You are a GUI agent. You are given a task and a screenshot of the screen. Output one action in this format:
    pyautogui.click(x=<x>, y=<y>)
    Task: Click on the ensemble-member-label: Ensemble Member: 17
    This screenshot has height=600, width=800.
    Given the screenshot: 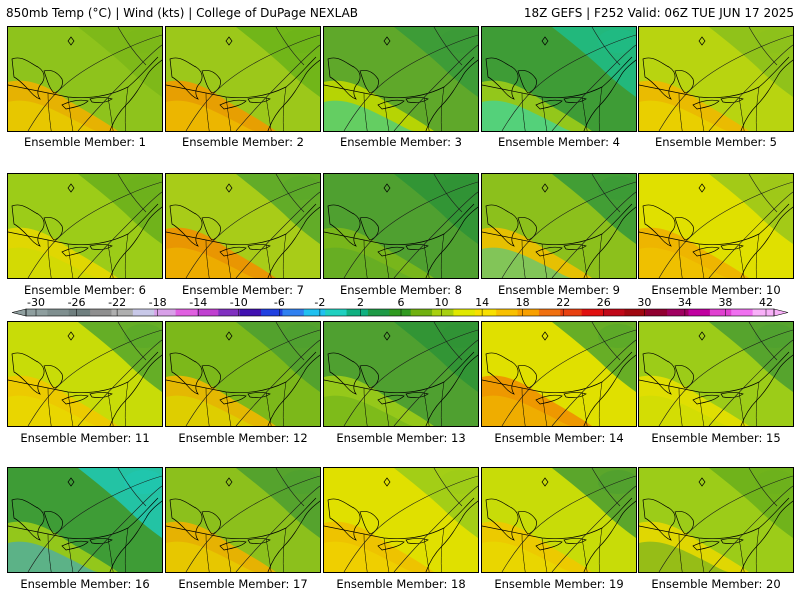 What is the action you would take?
    pyautogui.click(x=243, y=584)
    